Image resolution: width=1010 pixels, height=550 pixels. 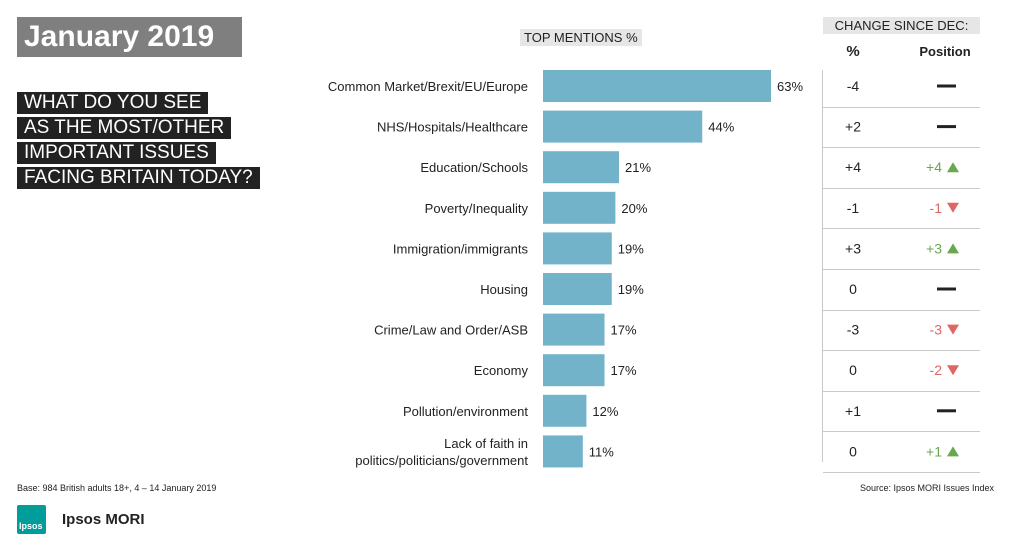 I want to click on category-label-4: Poverty/Inequality, so click(x=477, y=208).